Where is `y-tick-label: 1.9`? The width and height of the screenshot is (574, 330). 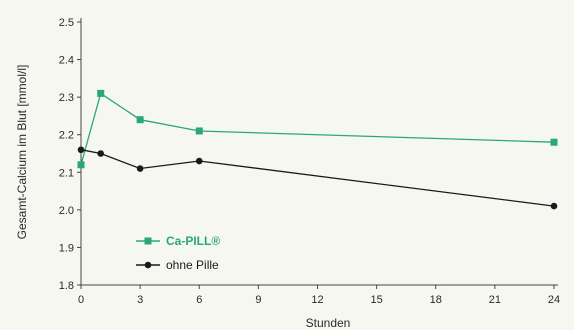
y-tick-label: 1.9 is located at coordinates (66, 248).